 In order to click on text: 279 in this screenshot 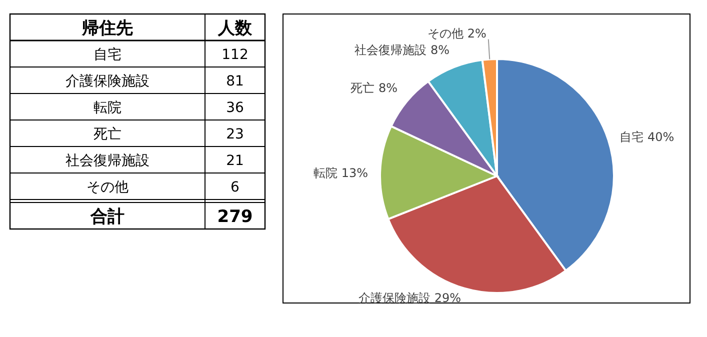, I will do `click(235, 216)`.